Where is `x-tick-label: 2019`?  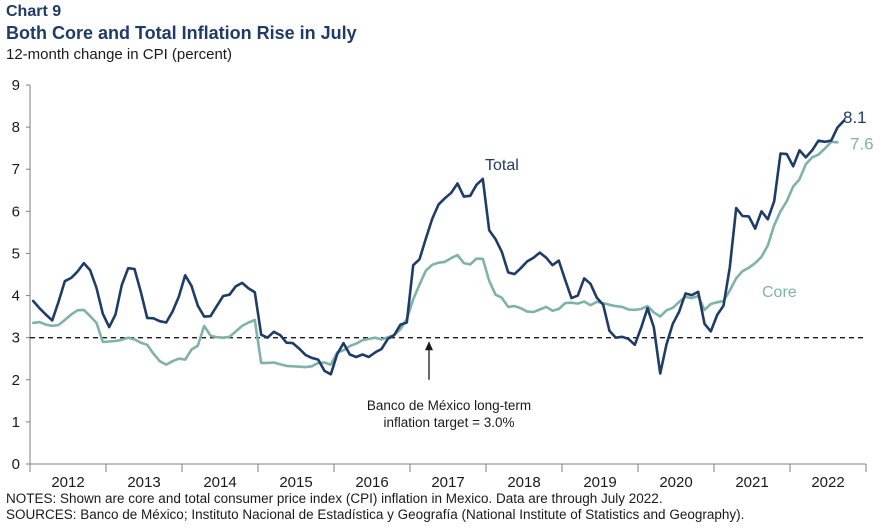
x-tick-label: 2019 is located at coordinates (599, 482).